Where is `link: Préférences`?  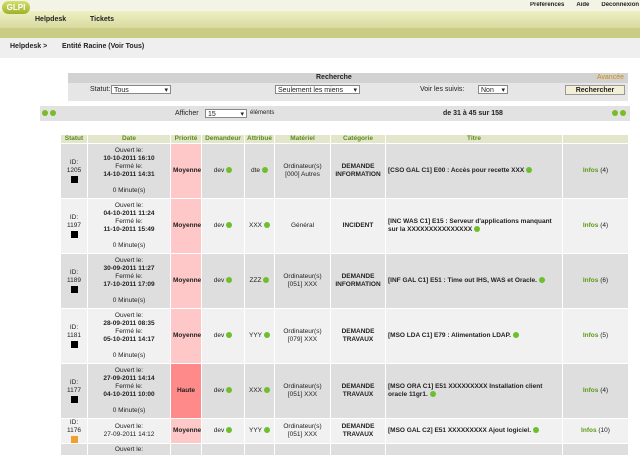
link: Préférences is located at coordinates (547, 5).